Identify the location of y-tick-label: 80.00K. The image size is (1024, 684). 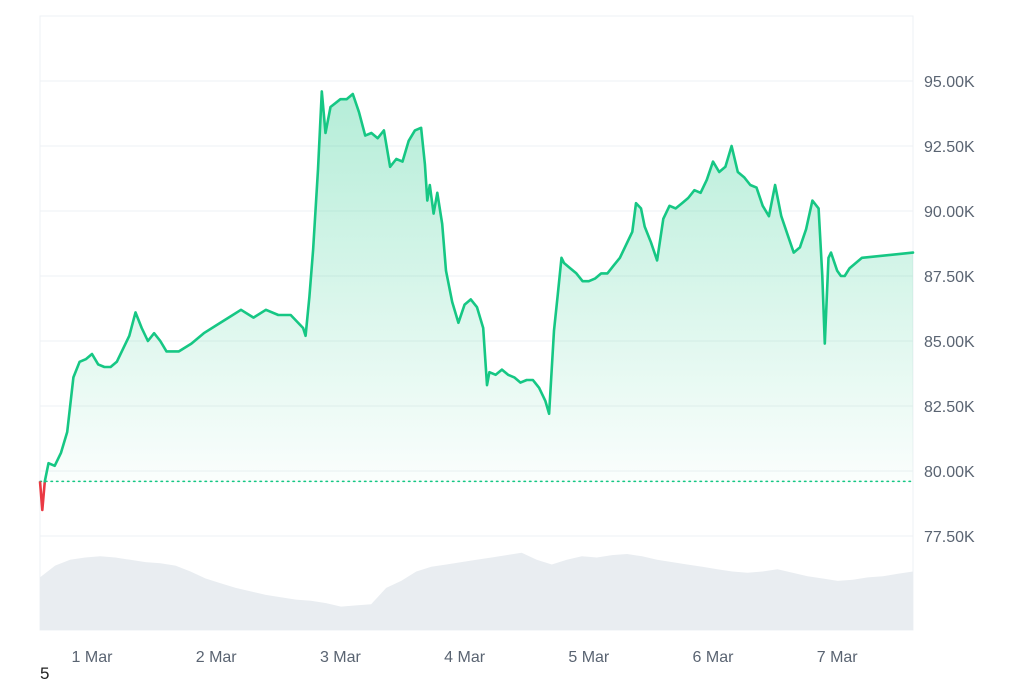
(949, 472).